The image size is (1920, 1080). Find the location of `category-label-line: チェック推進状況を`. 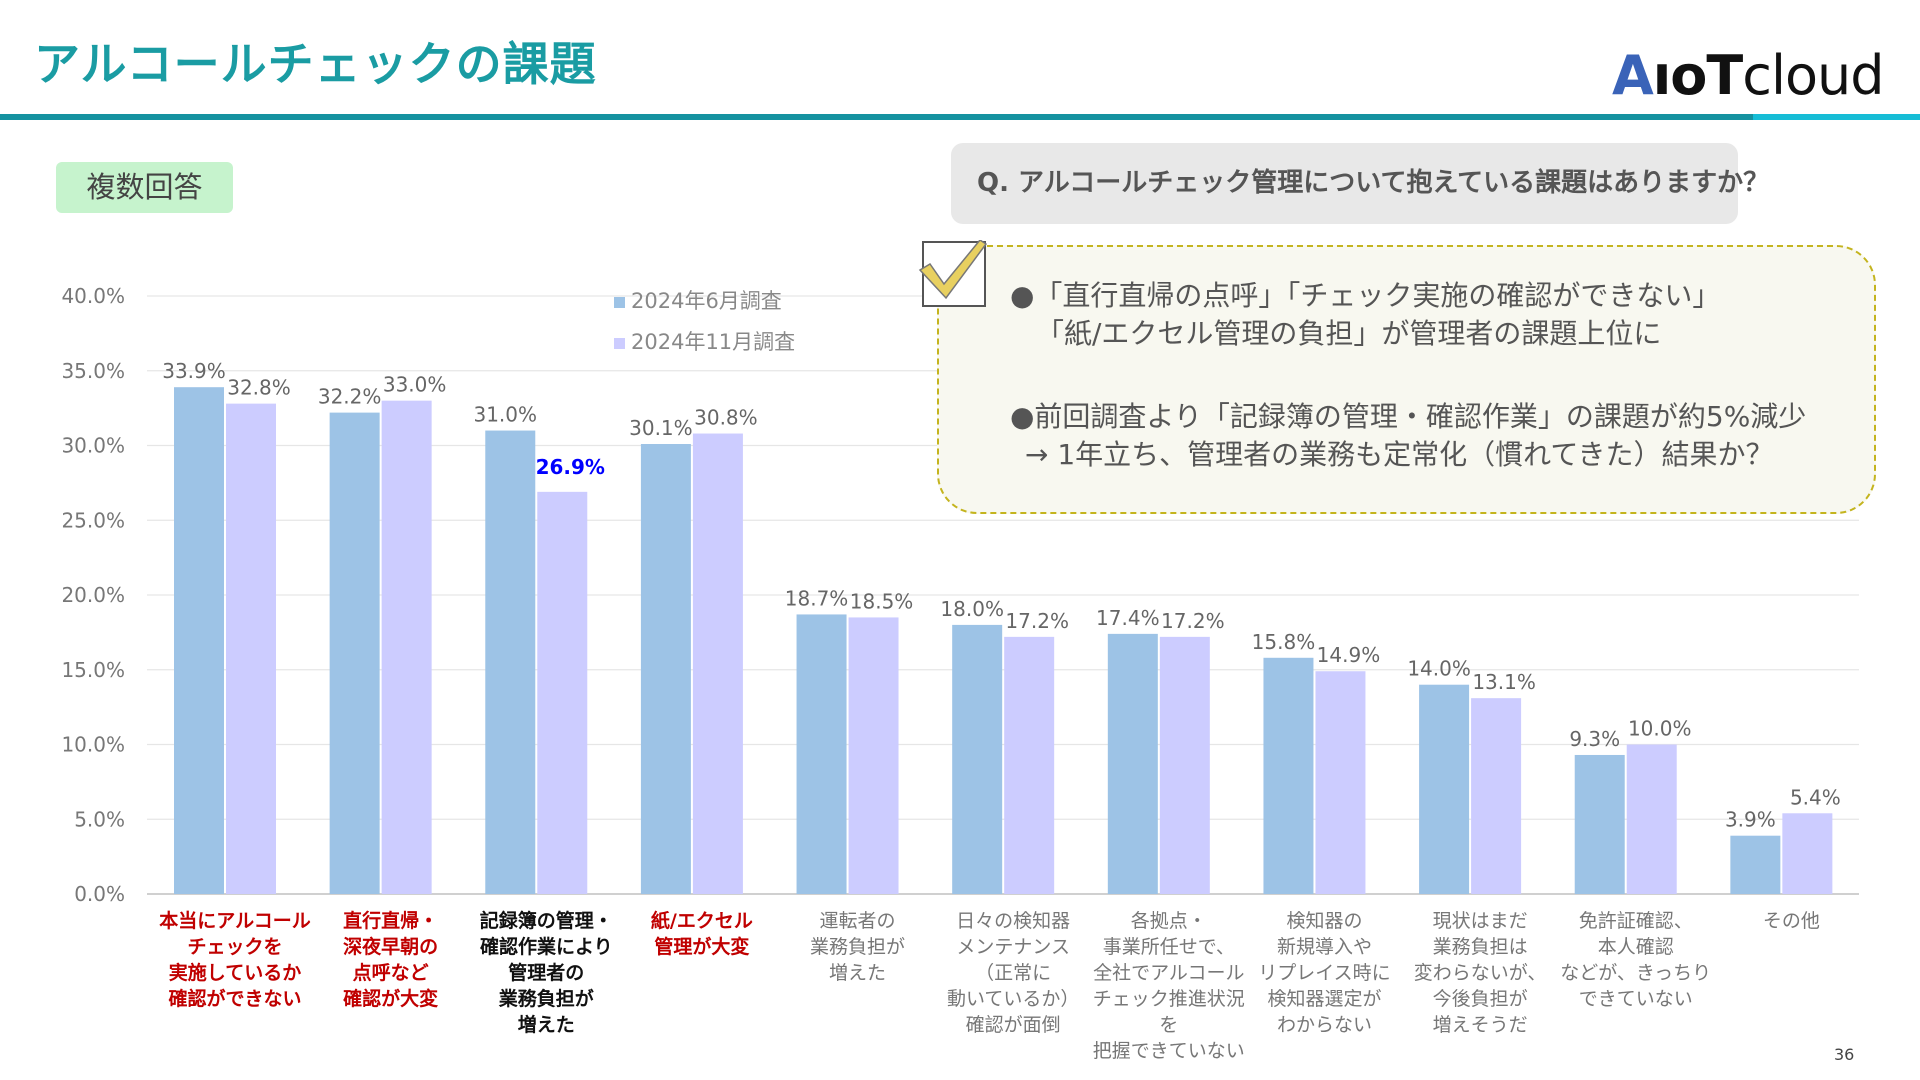

category-label-line: チェック推進状況を is located at coordinates (1168, 1012).